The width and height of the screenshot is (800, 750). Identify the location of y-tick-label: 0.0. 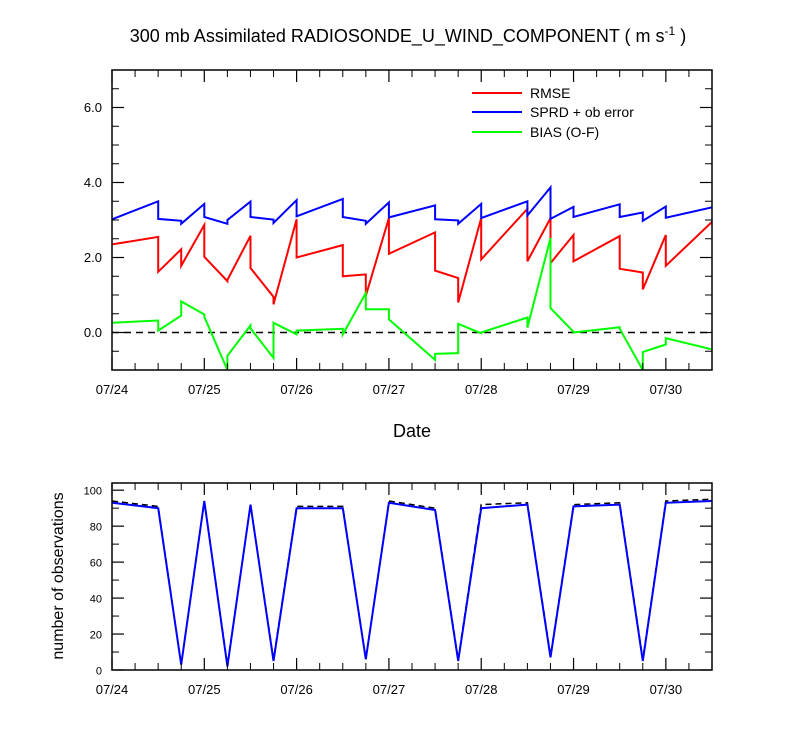
(93, 332).